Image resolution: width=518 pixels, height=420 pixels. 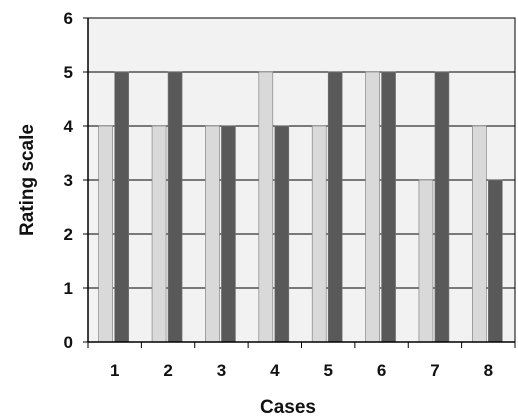 What do you see at coordinates (68, 72) in the screenshot?
I see `y-tick-label: 5` at bounding box center [68, 72].